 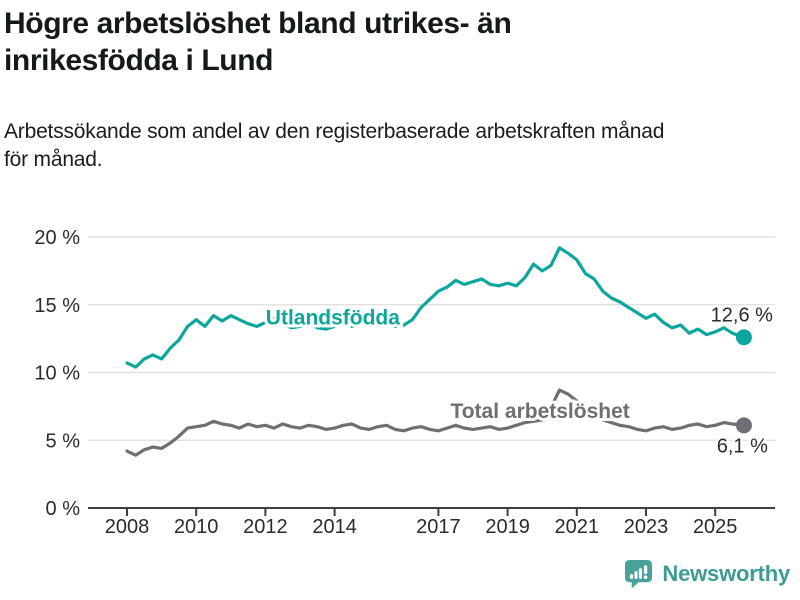 I want to click on x-tick-label: 2014, so click(x=334, y=527).